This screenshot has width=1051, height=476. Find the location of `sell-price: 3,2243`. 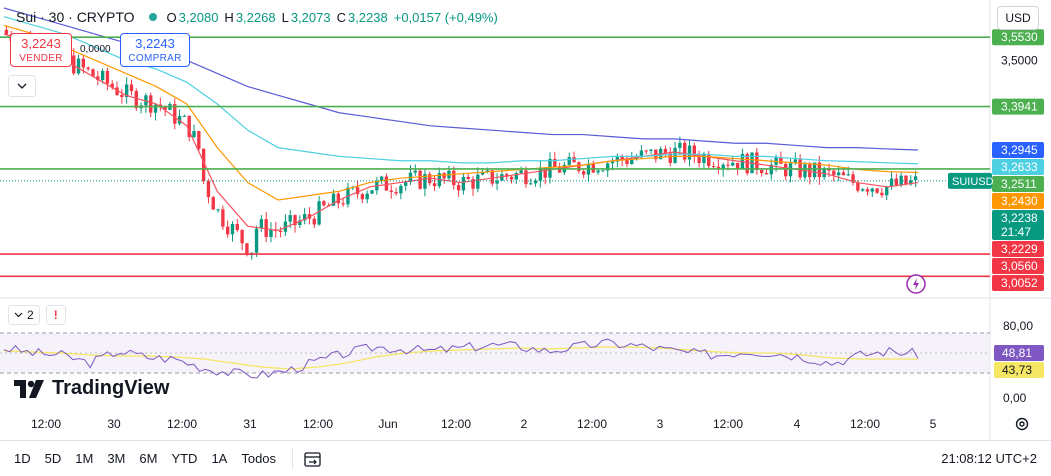

sell-price: 3,2243 is located at coordinates (41, 43).